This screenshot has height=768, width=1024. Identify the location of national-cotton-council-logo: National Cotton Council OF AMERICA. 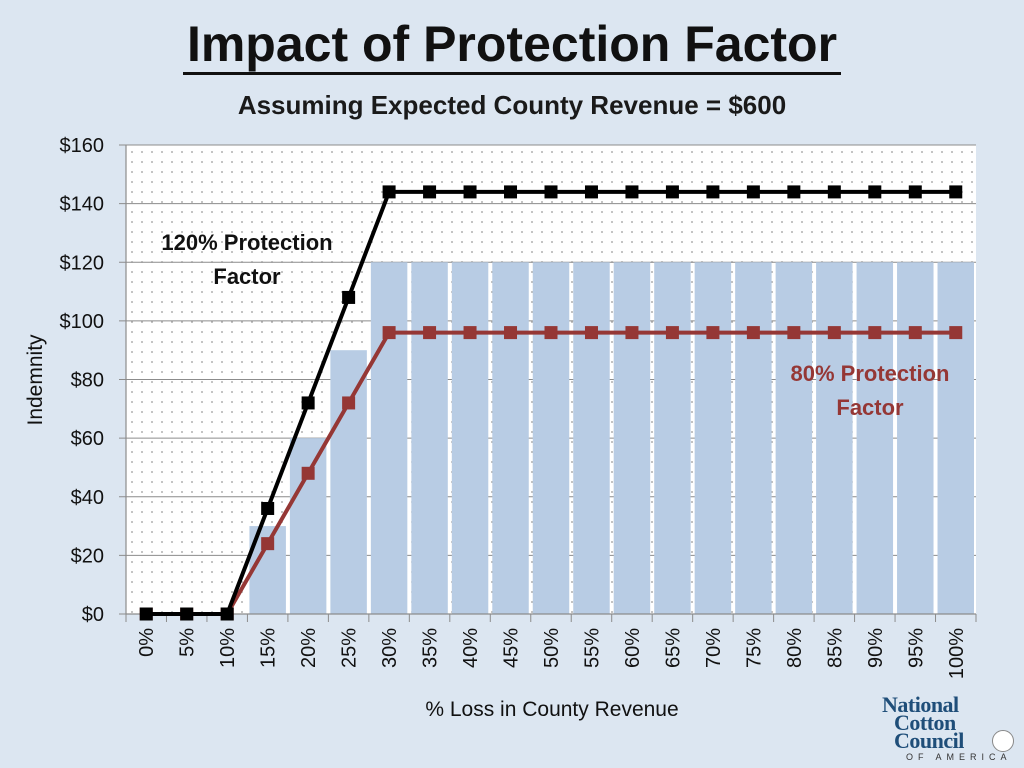
(948, 727).